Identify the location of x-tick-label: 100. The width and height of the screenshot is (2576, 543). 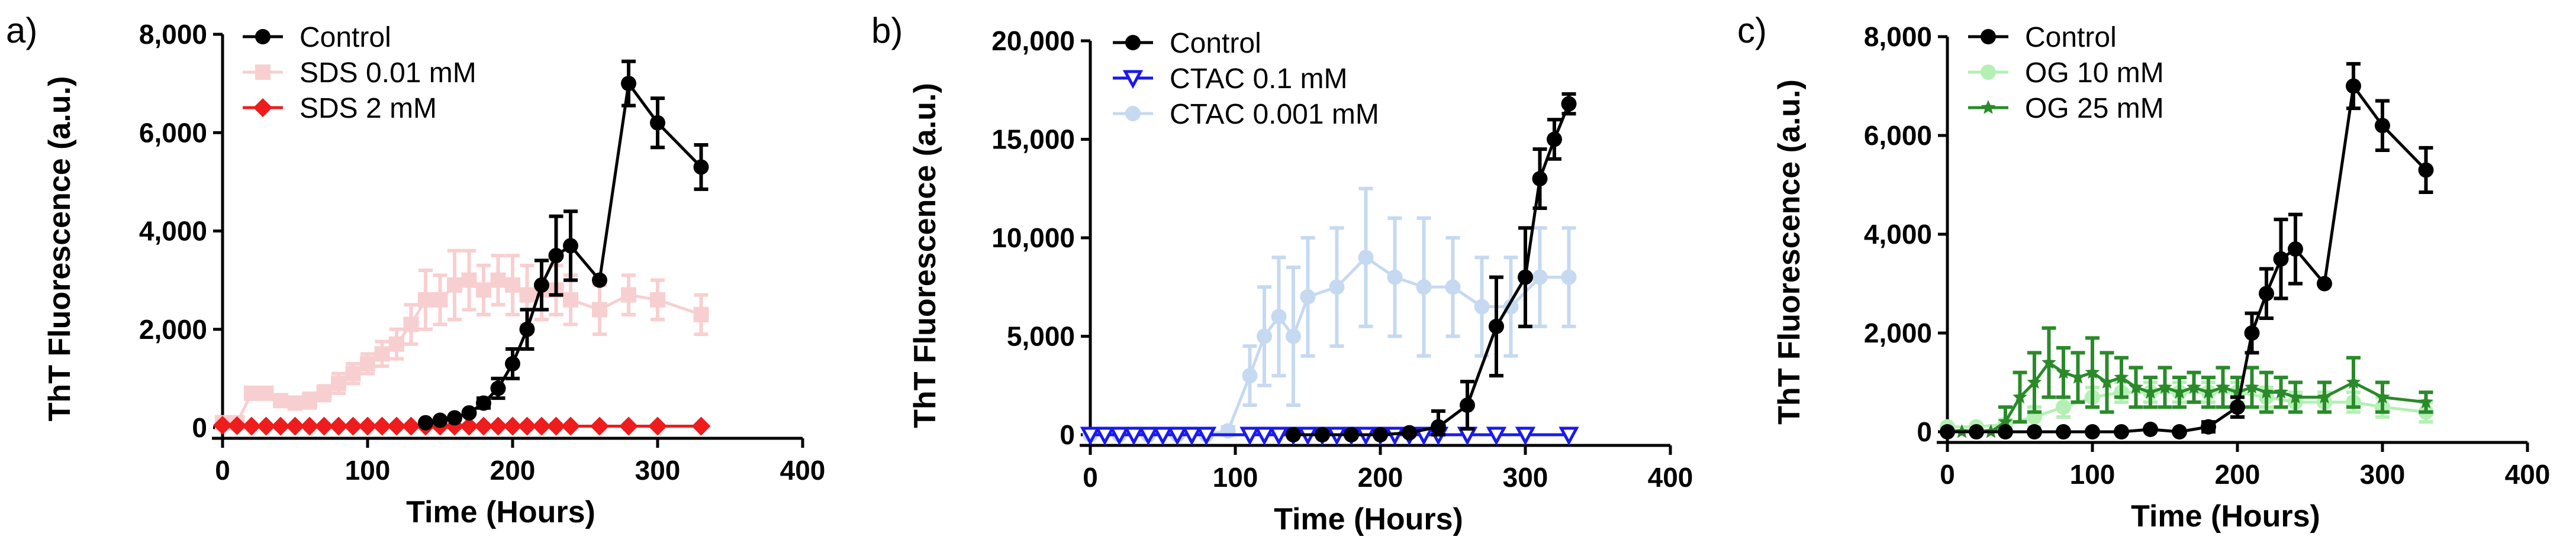
(2092, 474).